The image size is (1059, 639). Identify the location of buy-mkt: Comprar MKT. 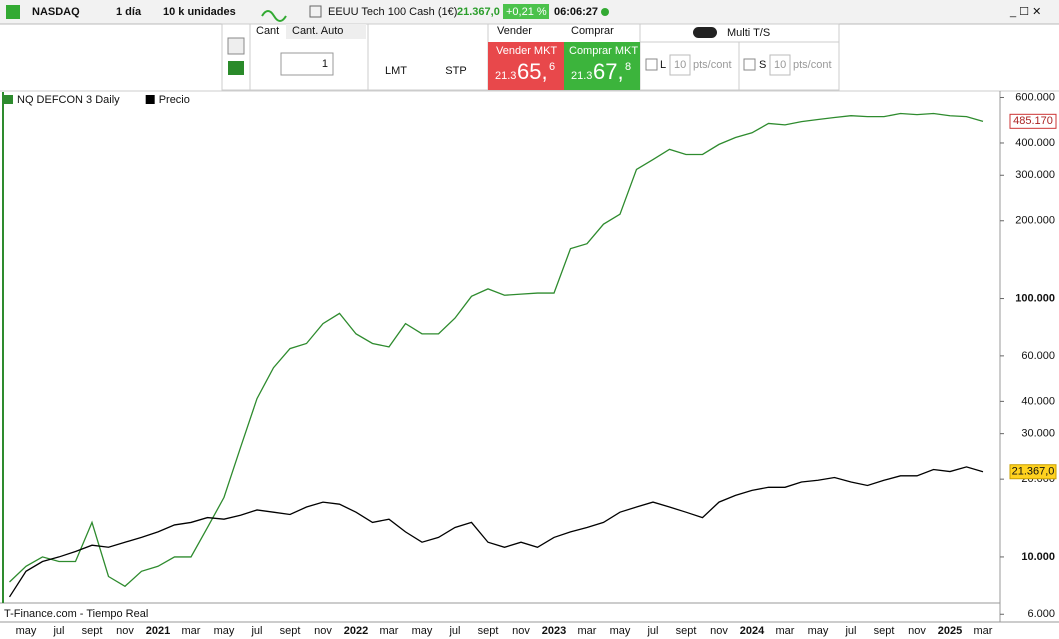
(603, 51).